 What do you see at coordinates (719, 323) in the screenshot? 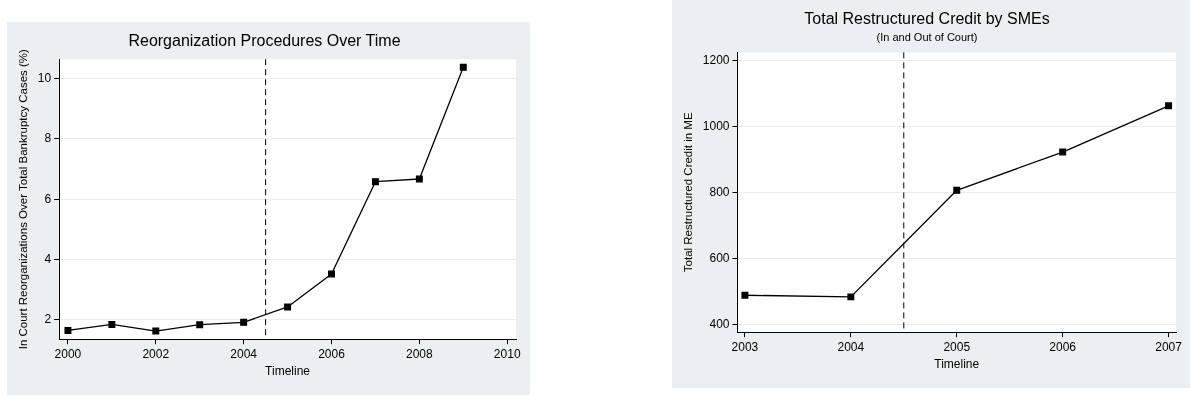
I see `y-tick-label: 400` at bounding box center [719, 323].